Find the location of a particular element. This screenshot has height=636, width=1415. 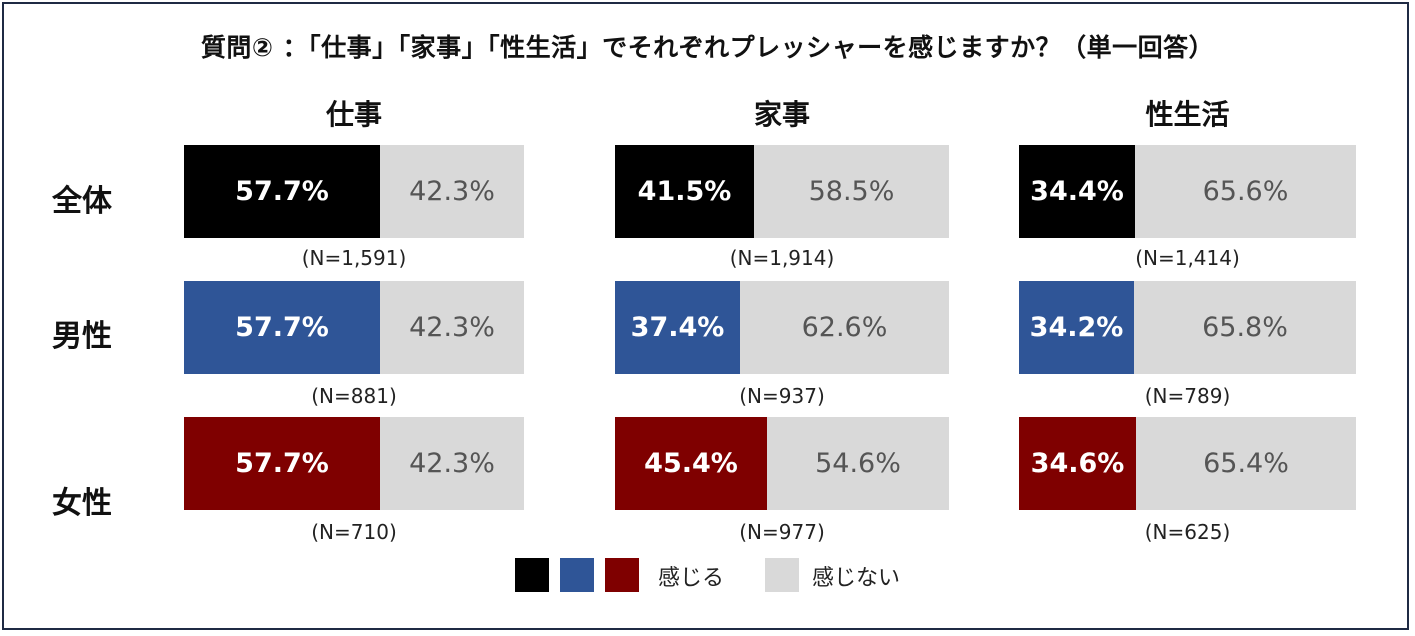

segment-feel: 34.6% is located at coordinates (1077, 463).